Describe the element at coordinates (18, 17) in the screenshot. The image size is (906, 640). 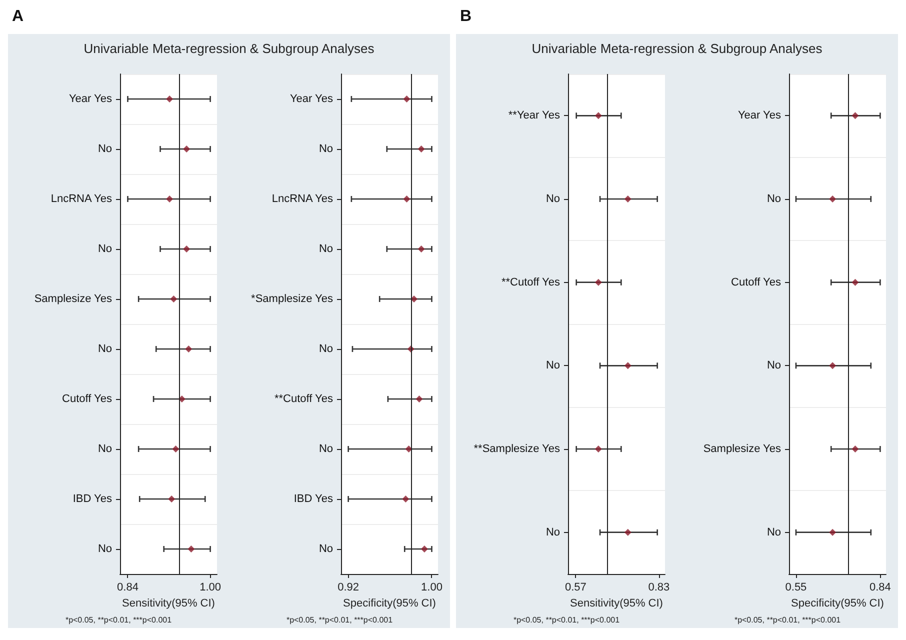
I see `chart-title: A` at that location.